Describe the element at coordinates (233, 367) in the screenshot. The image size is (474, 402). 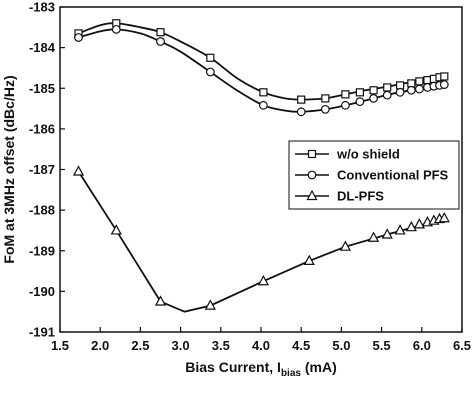
I see `x-axis-label-main: Bias Current, I` at that location.